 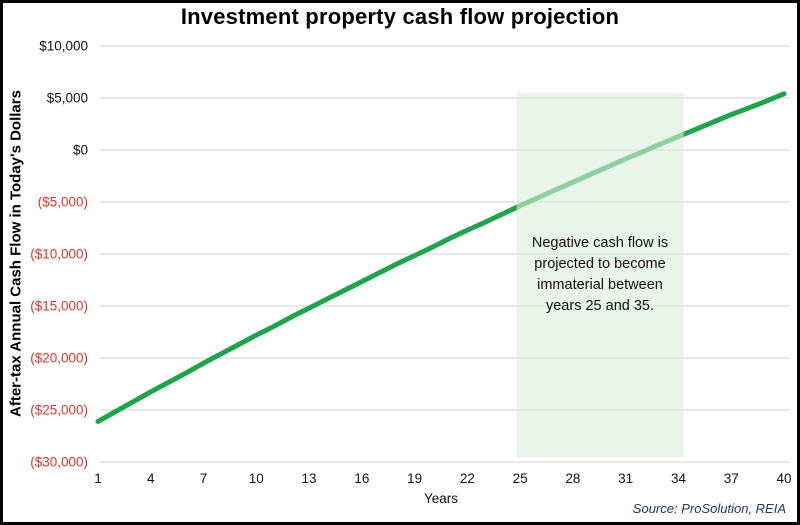 I want to click on annotation-line: projected to become, so click(x=600, y=264).